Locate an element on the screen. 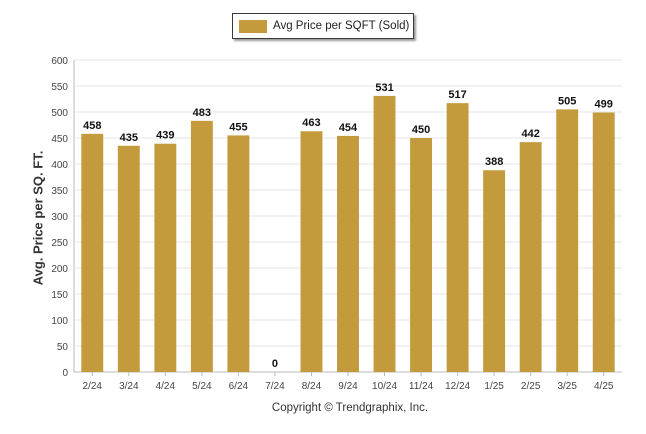  x-tick-label: 3/25 is located at coordinates (567, 386).